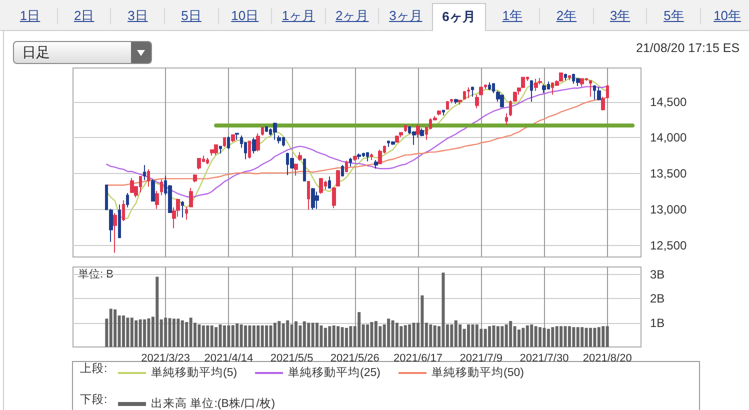 This screenshot has height=410, width=749. Describe the element at coordinates (669, 101) in the screenshot. I see `y-tick-label: 14,500` at that location.